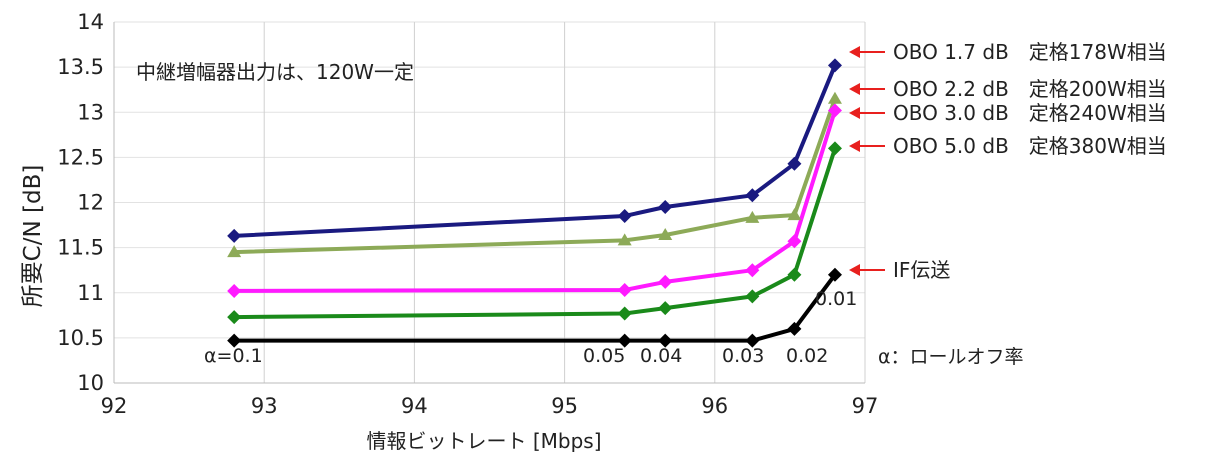  I want to click on y-tick-label: 12.5, so click(80, 157).